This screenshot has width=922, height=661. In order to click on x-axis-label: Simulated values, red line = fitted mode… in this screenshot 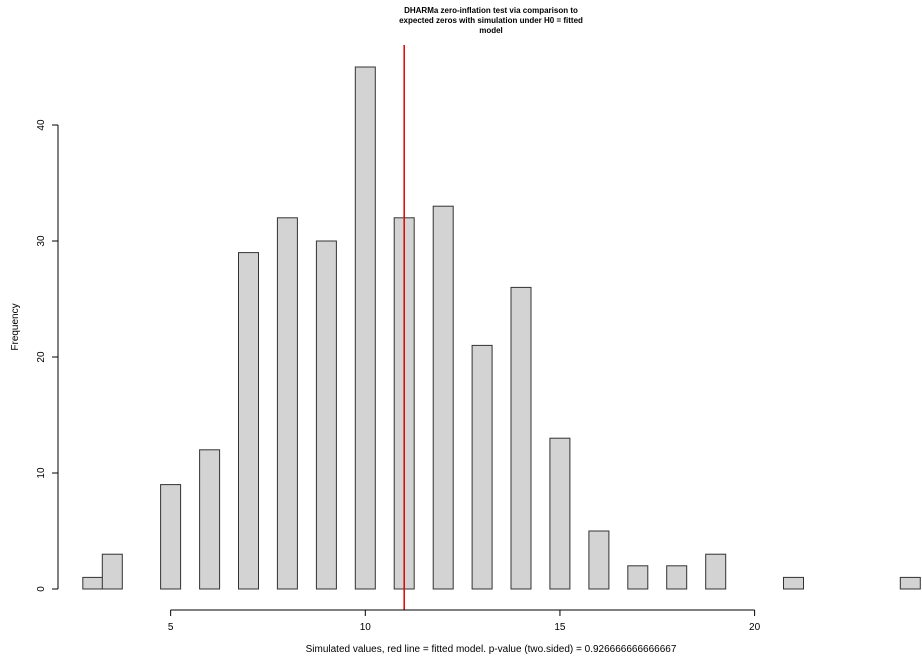, I will do `click(491, 649)`.